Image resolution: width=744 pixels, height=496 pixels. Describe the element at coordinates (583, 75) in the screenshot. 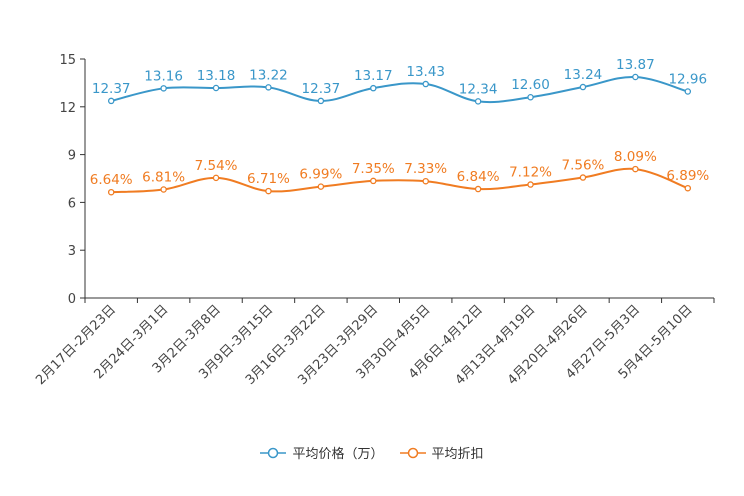

I see `data-label: 13.24` at that location.